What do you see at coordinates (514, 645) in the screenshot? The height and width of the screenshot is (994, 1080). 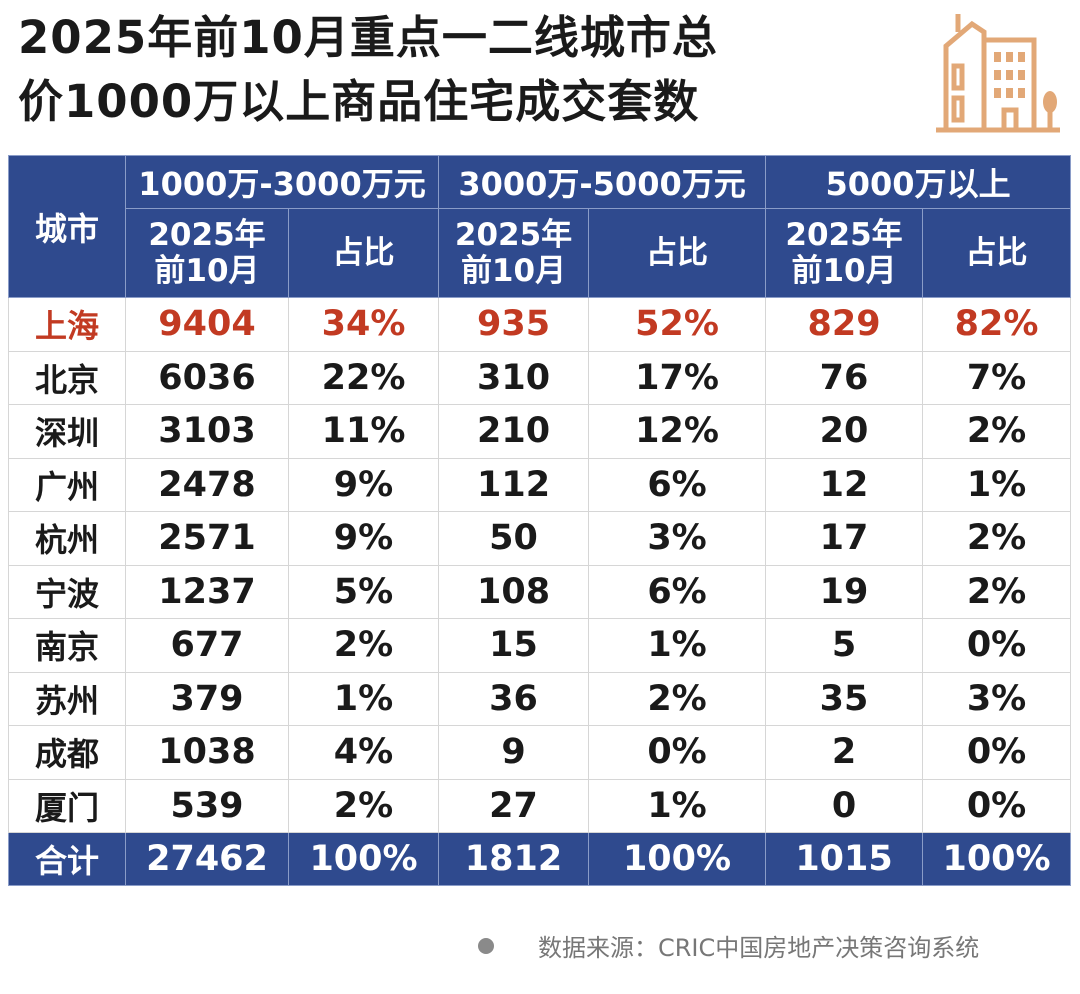 I see `value-cell: 15` at bounding box center [514, 645].